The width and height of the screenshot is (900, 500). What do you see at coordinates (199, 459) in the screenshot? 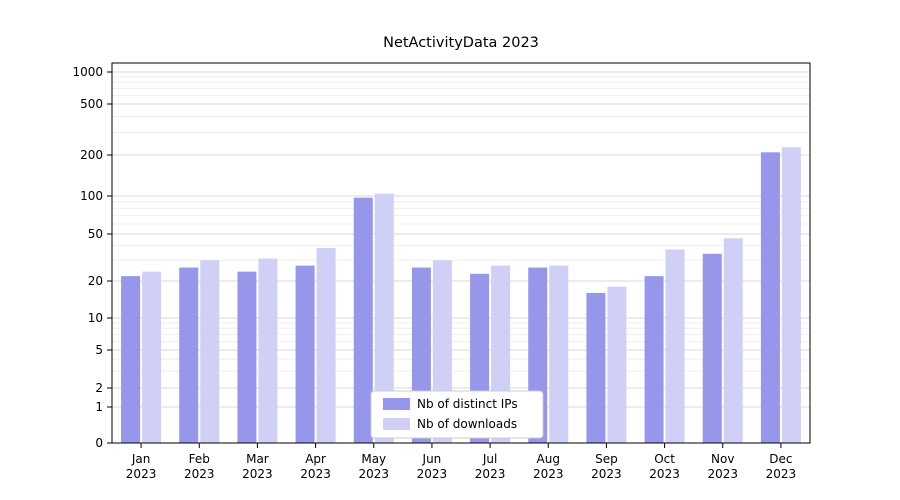
I see `x-tick-label-month: Feb` at bounding box center [199, 459].